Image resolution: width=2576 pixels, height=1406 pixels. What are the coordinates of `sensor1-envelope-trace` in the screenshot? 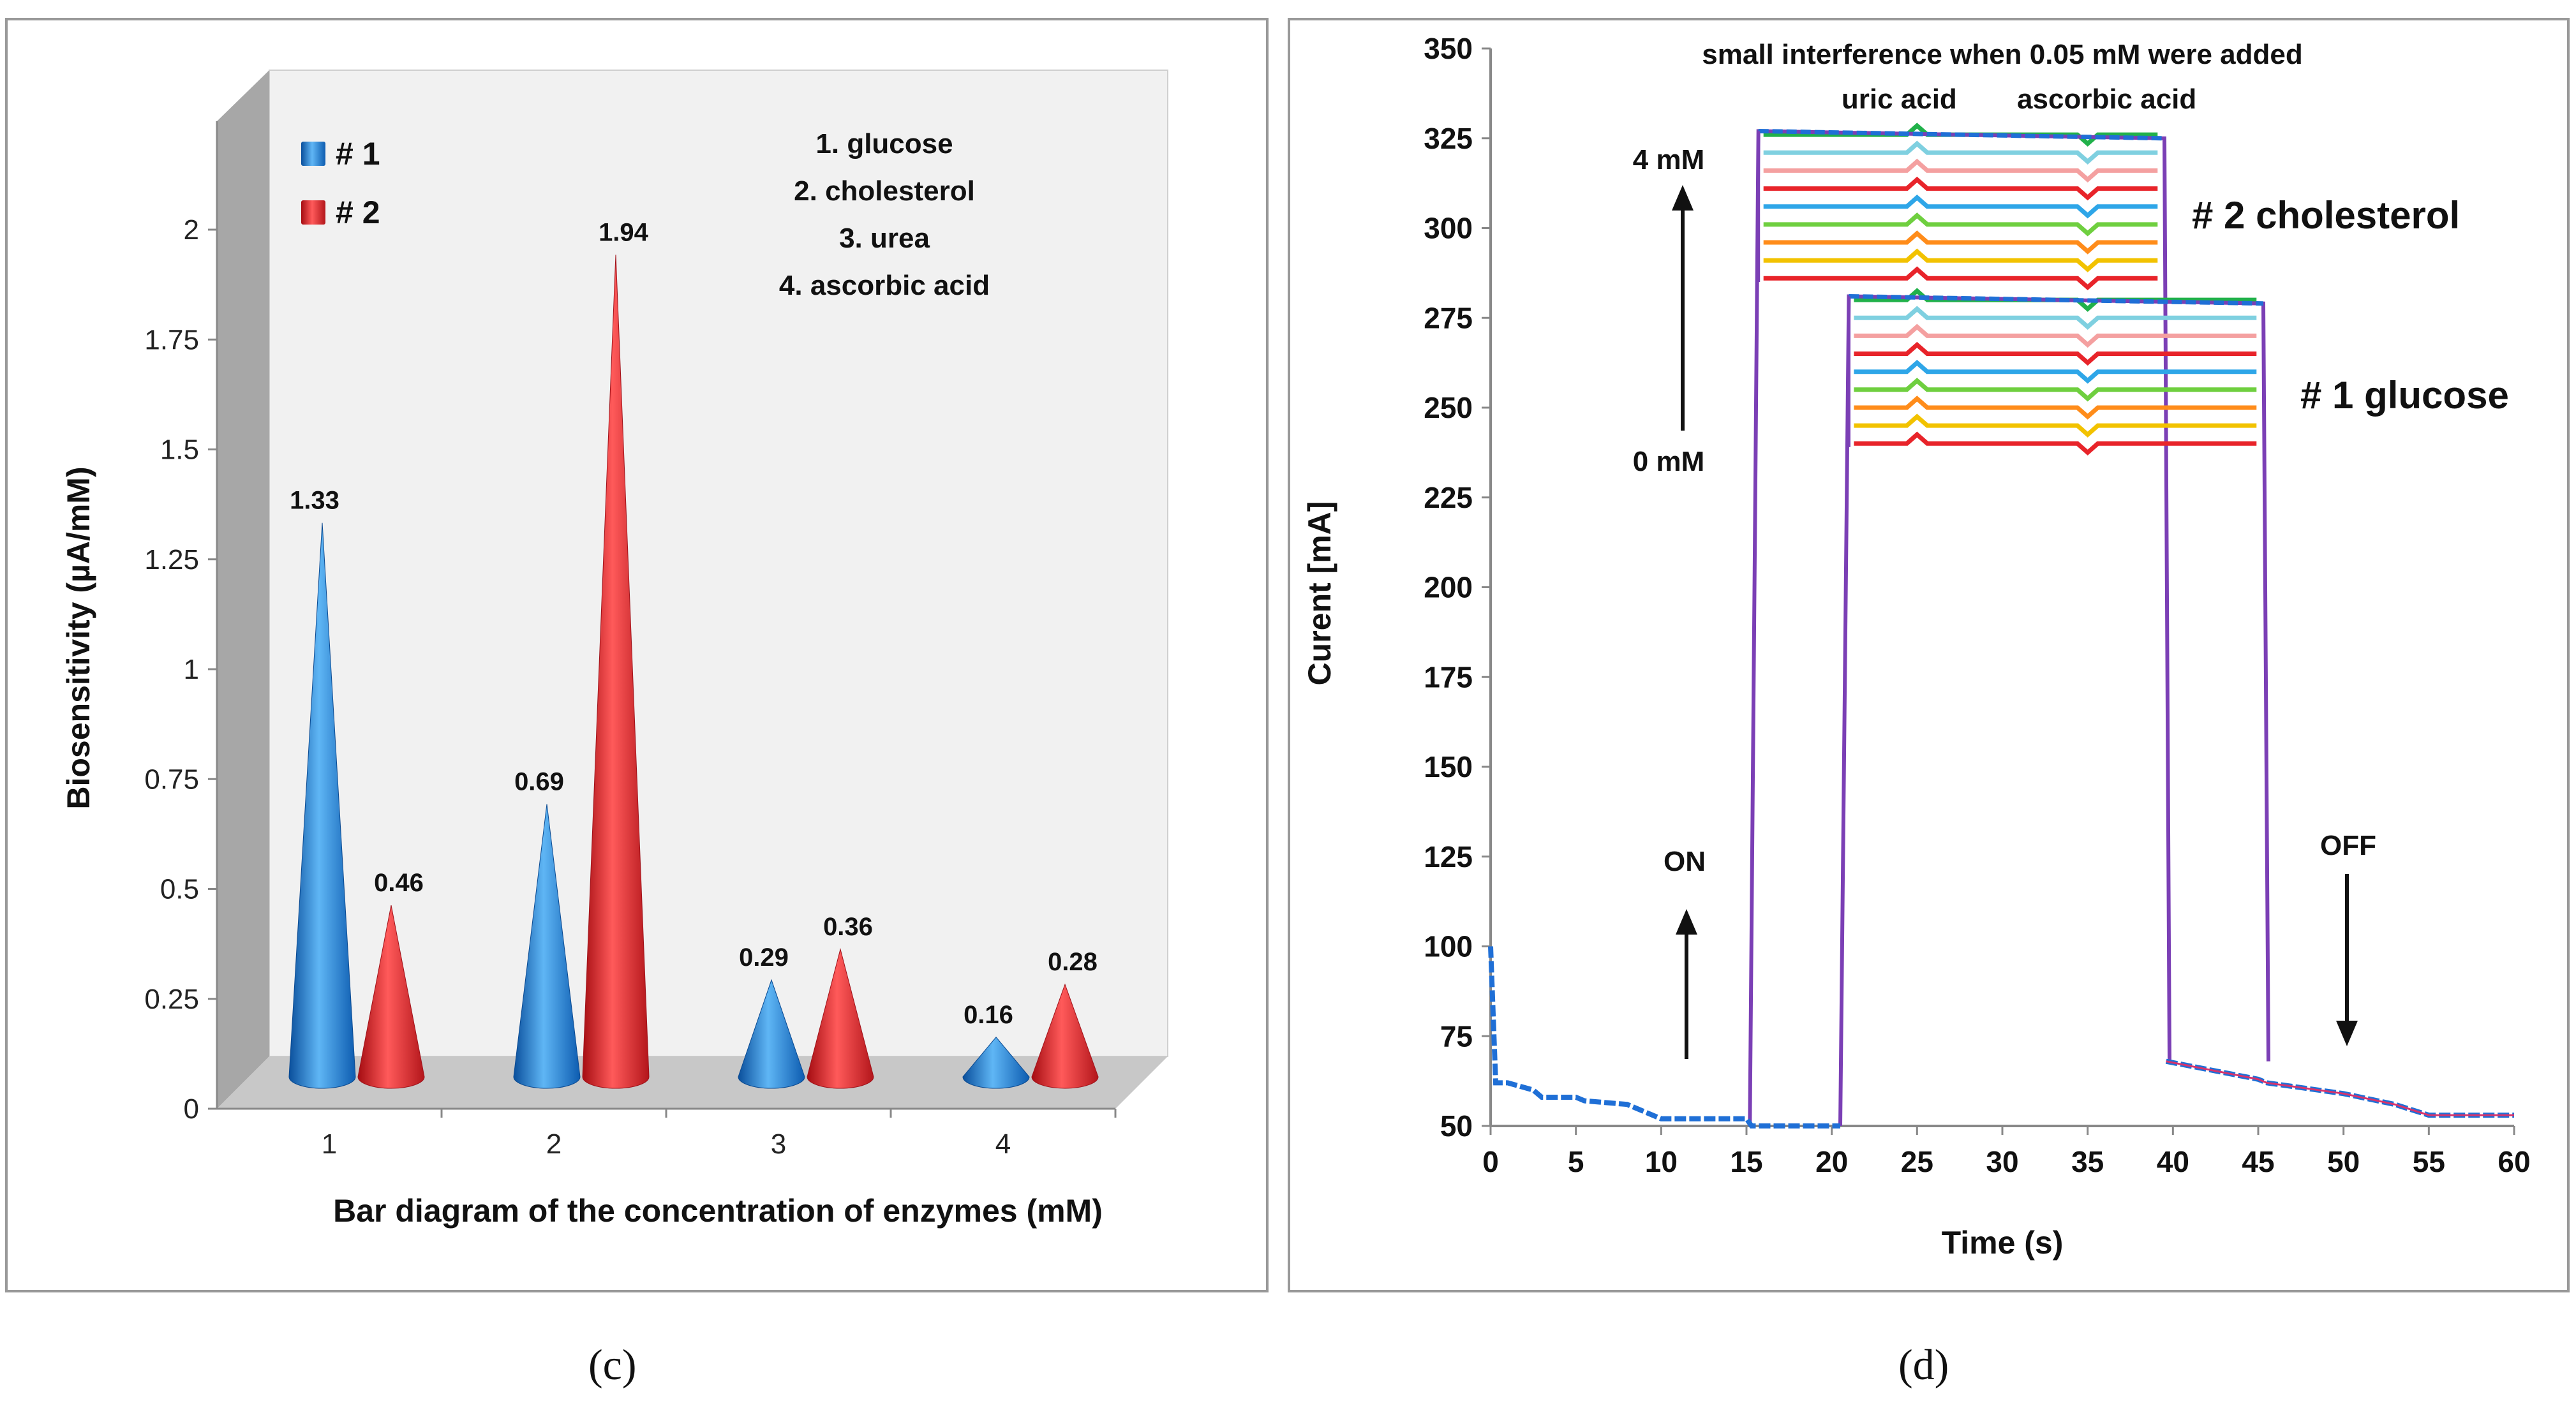 It's located at (2054, 710).